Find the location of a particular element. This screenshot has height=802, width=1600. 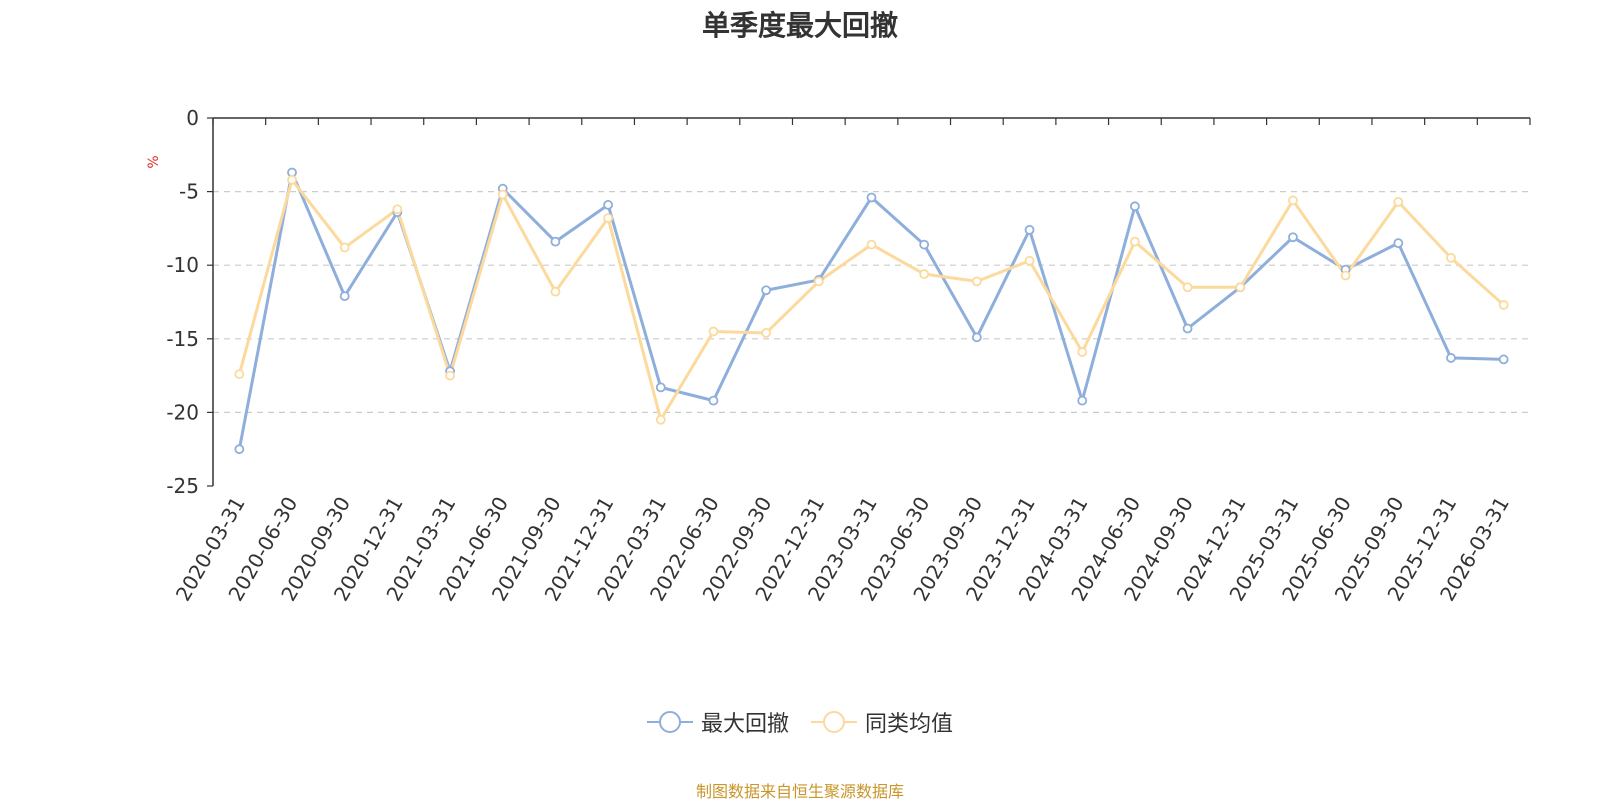

legend-marker-max-drawdown is located at coordinates (669, 722).